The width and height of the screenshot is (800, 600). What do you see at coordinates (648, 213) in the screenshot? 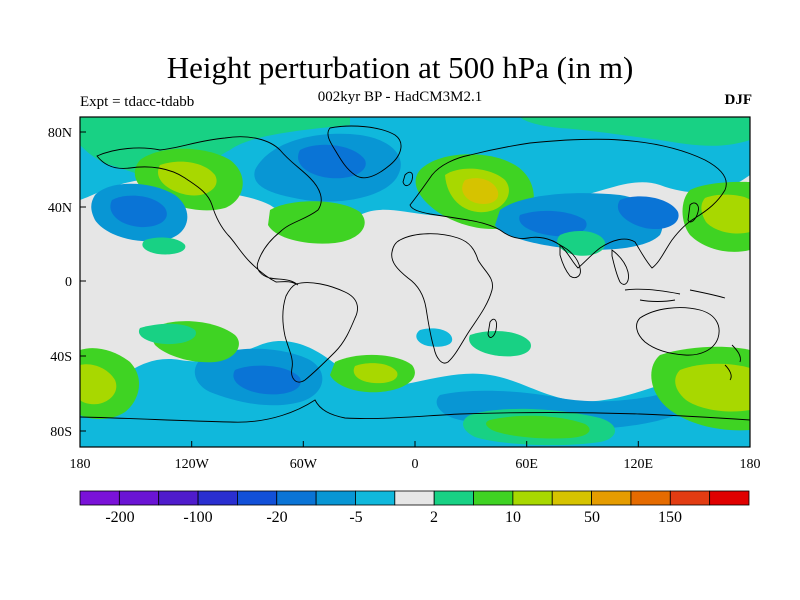
I see `contour-eastasia-core` at bounding box center [648, 213].